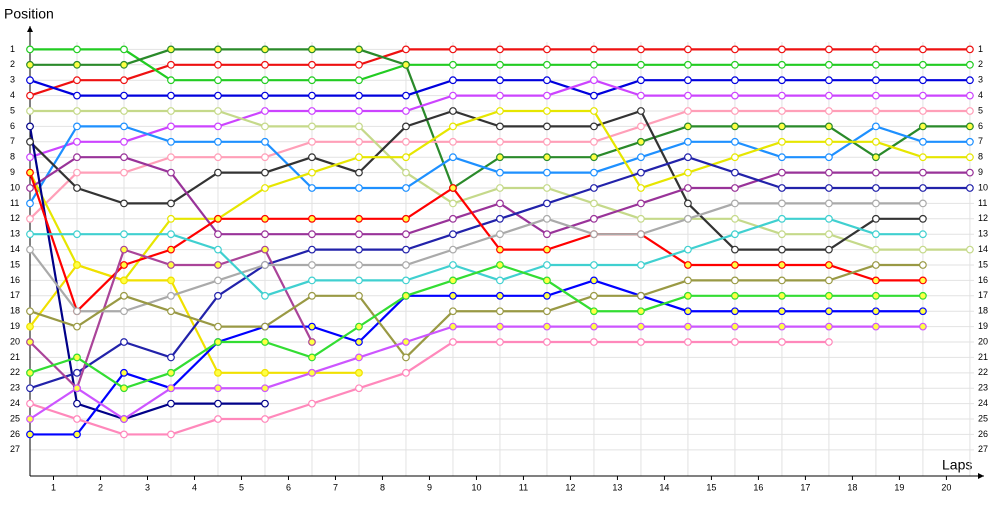 Image resolution: width=1000 pixels, height=505 pixels. Describe the element at coordinates (983, 187) in the screenshot. I see `y-tick-label-right: 10` at that location.